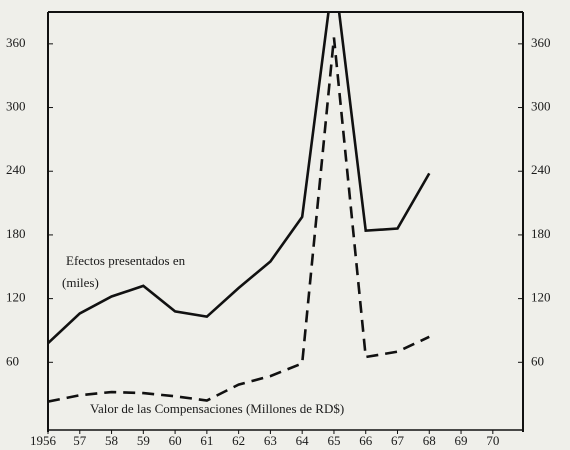 This screenshot has height=450, width=570. Describe the element at coordinates (492, 440) in the screenshot. I see `x-tick-label: 70` at that location.